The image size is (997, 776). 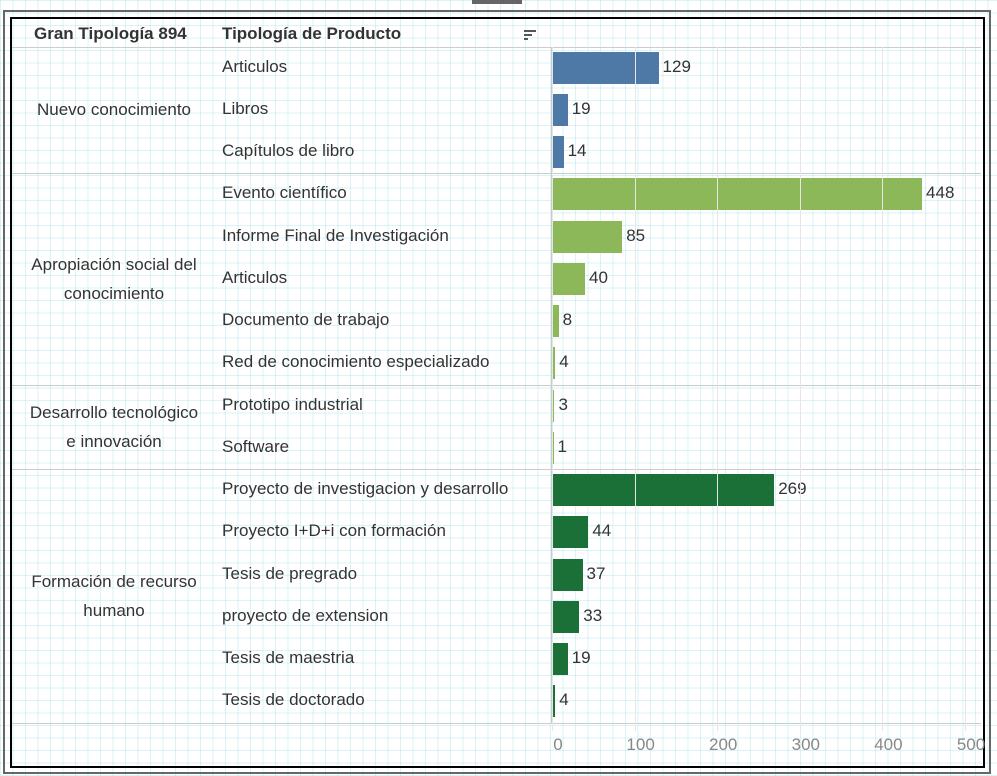 What do you see at coordinates (110, 33) in the screenshot?
I see `column-header-group: Gran Tipología 894` at bounding box center [110, 33].